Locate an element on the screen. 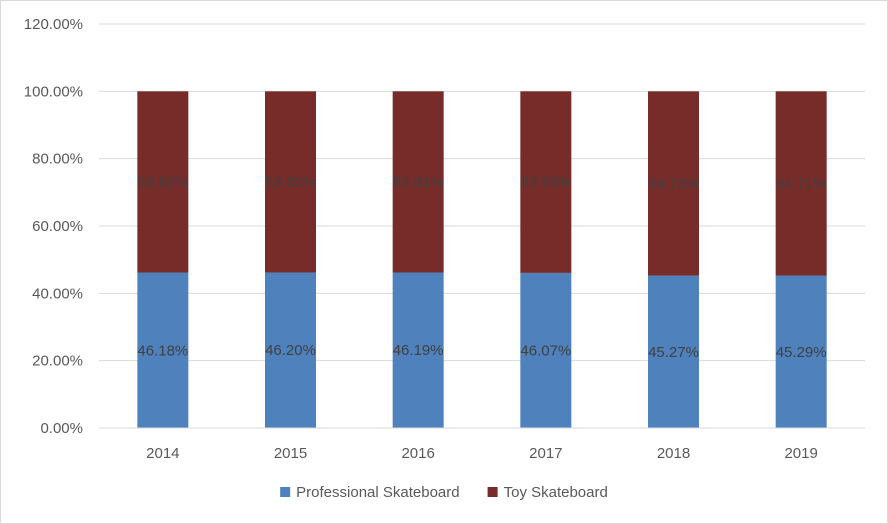  data-label: 53.82% is located at coordinates (162, 182).